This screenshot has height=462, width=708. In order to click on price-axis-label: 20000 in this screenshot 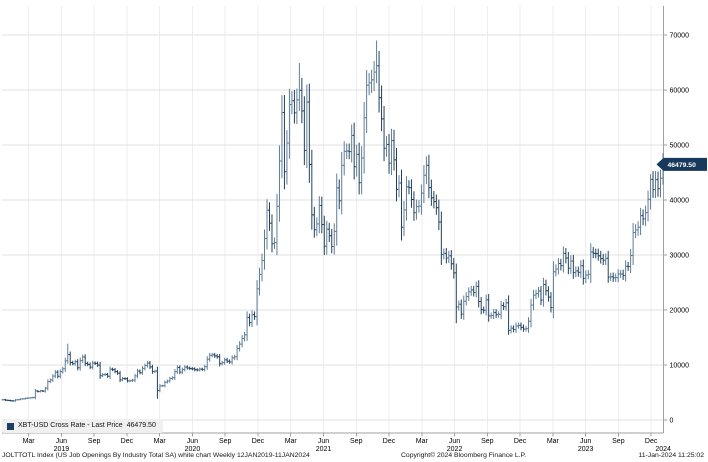, I will do `click(680, 311)`.